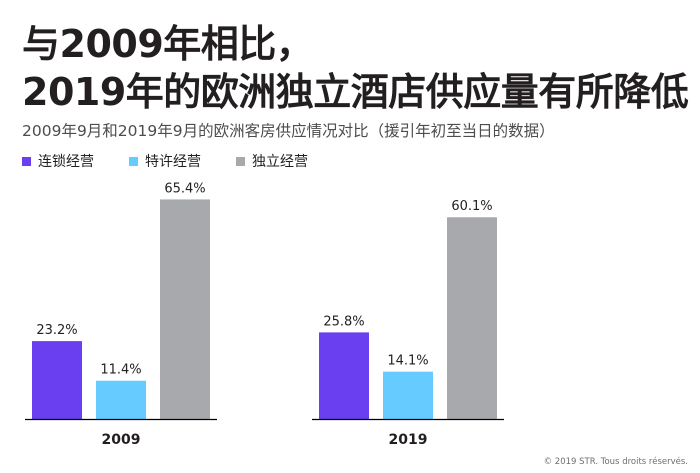 This screenshot has height=473, width=700. I want to click on legend-label-independent: 独立经营, so click(280, 162).